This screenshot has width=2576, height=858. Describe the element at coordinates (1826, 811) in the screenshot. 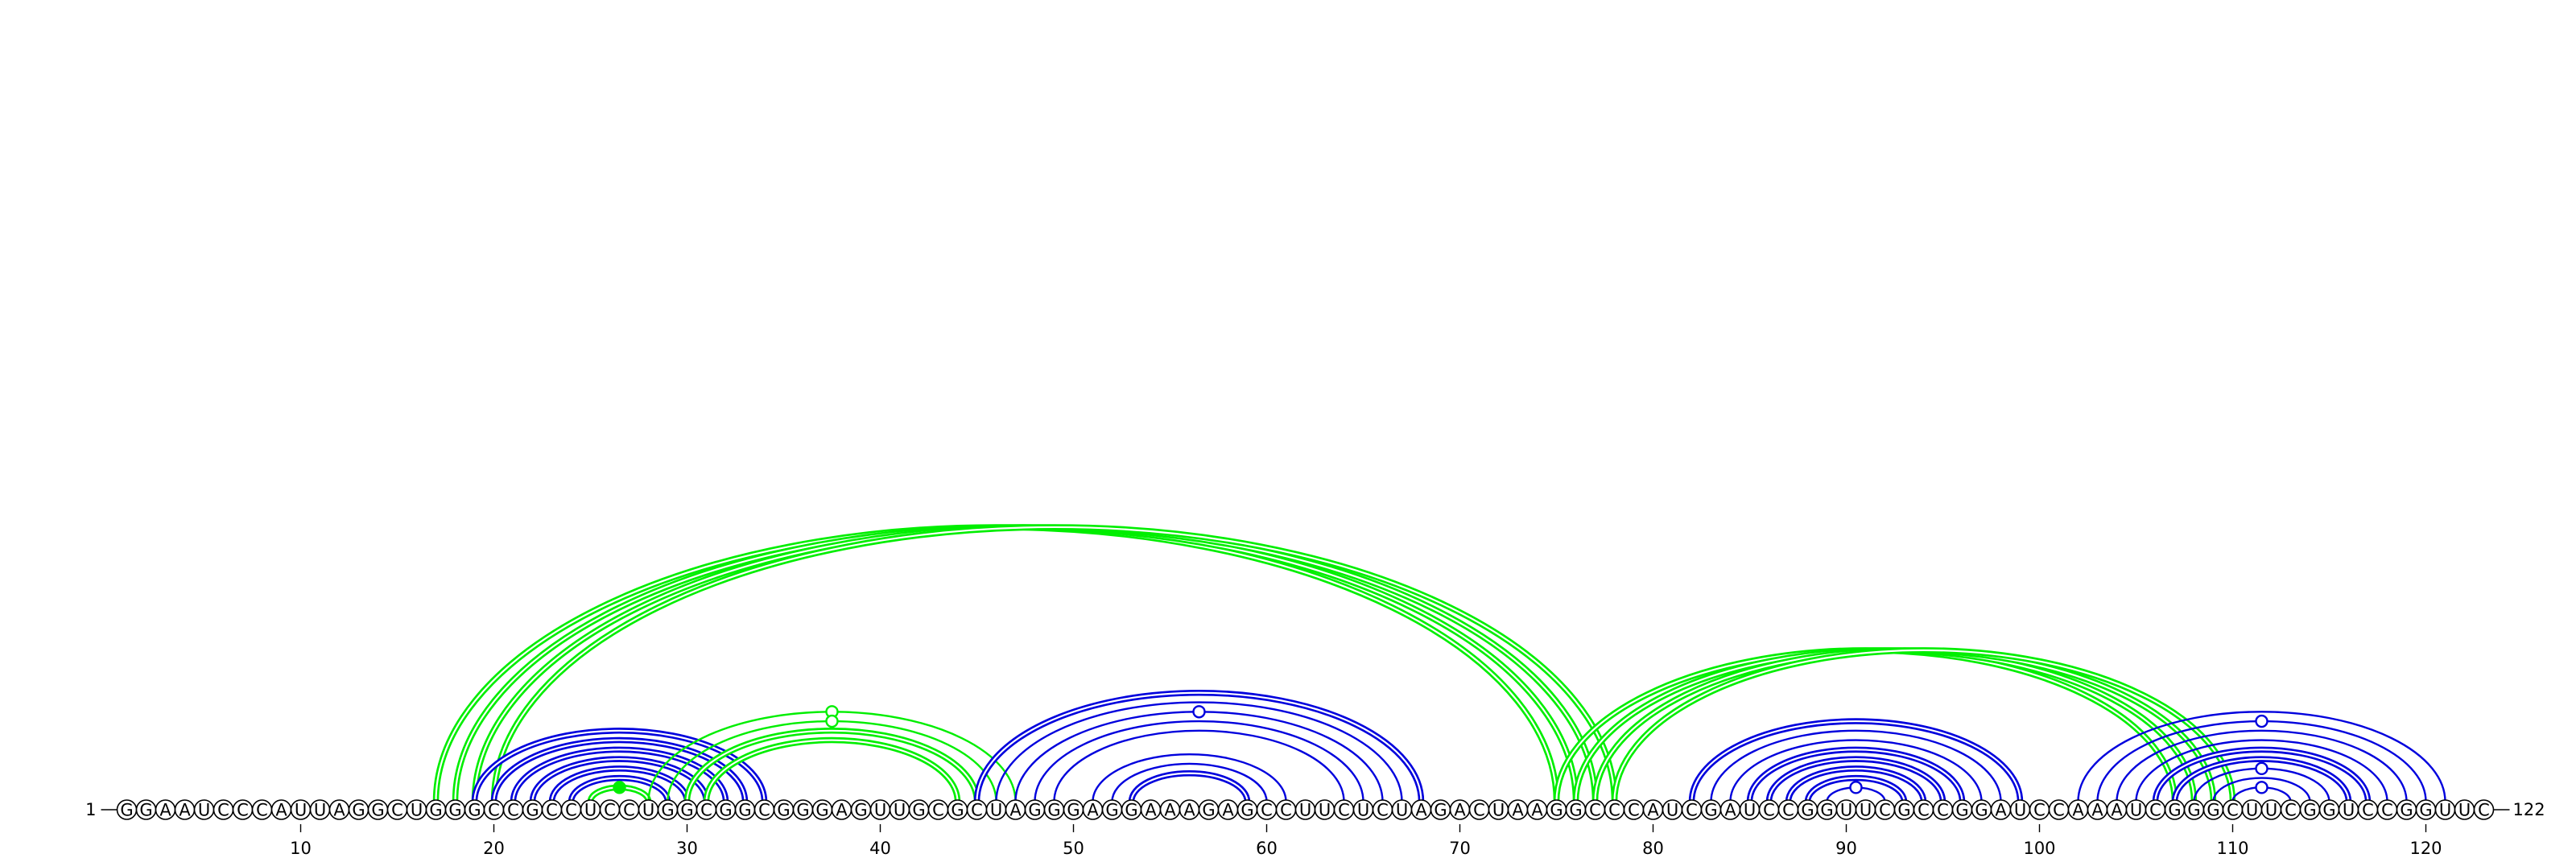

I see `nucleotide-89: G` at that location.